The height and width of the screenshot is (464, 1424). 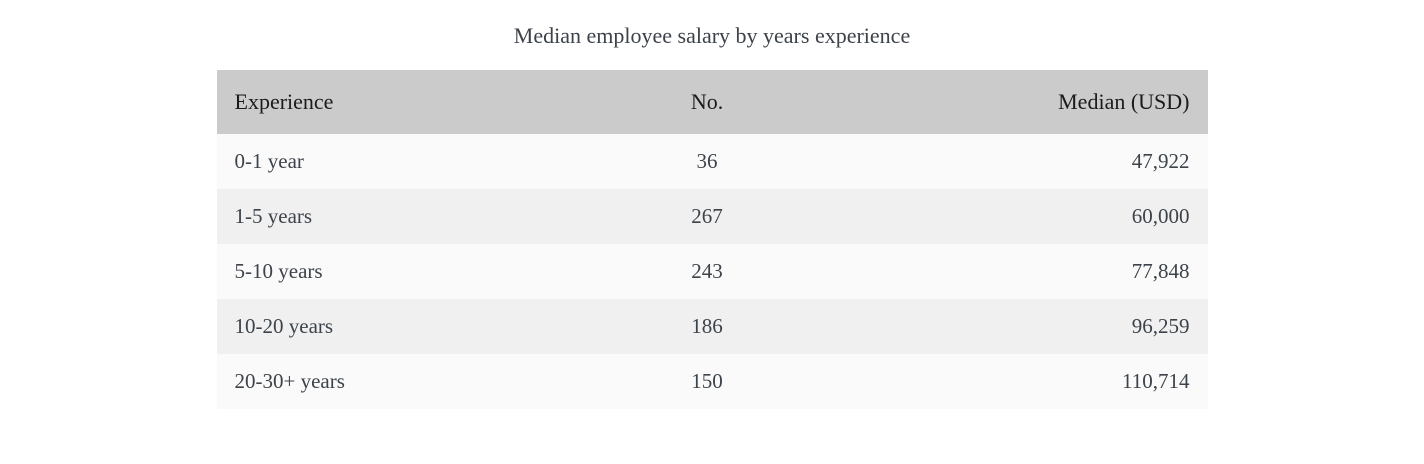 I want to click on cell-no: 267, so click(x=707, y=216).